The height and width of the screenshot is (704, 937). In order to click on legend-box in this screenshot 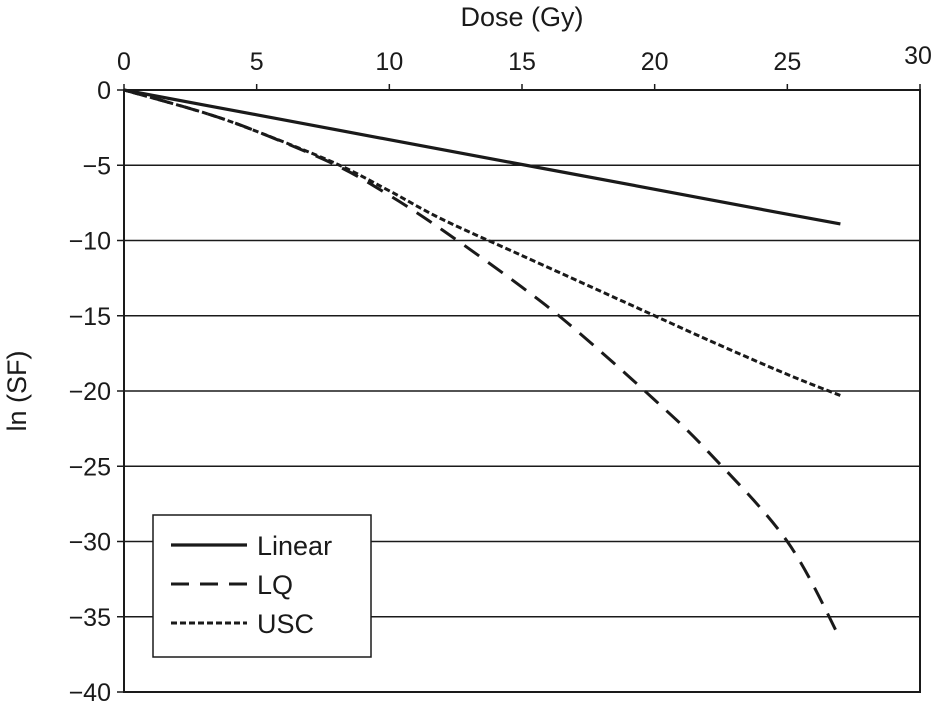, I will do `click(262, 586)`.